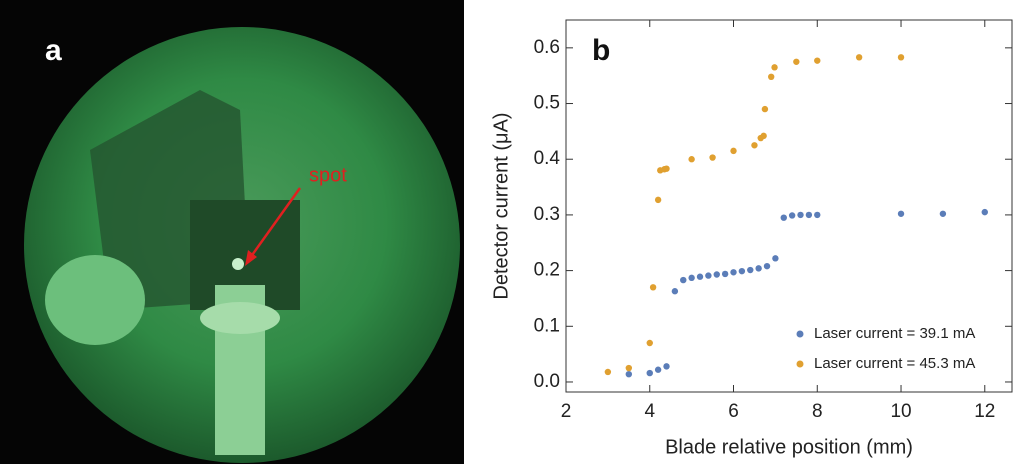 The width and height of the screenshot is (1026, 464). Describe the element at coordinates (817, 411) in the screenshot. I see `x-tick-label: 8` at that location.